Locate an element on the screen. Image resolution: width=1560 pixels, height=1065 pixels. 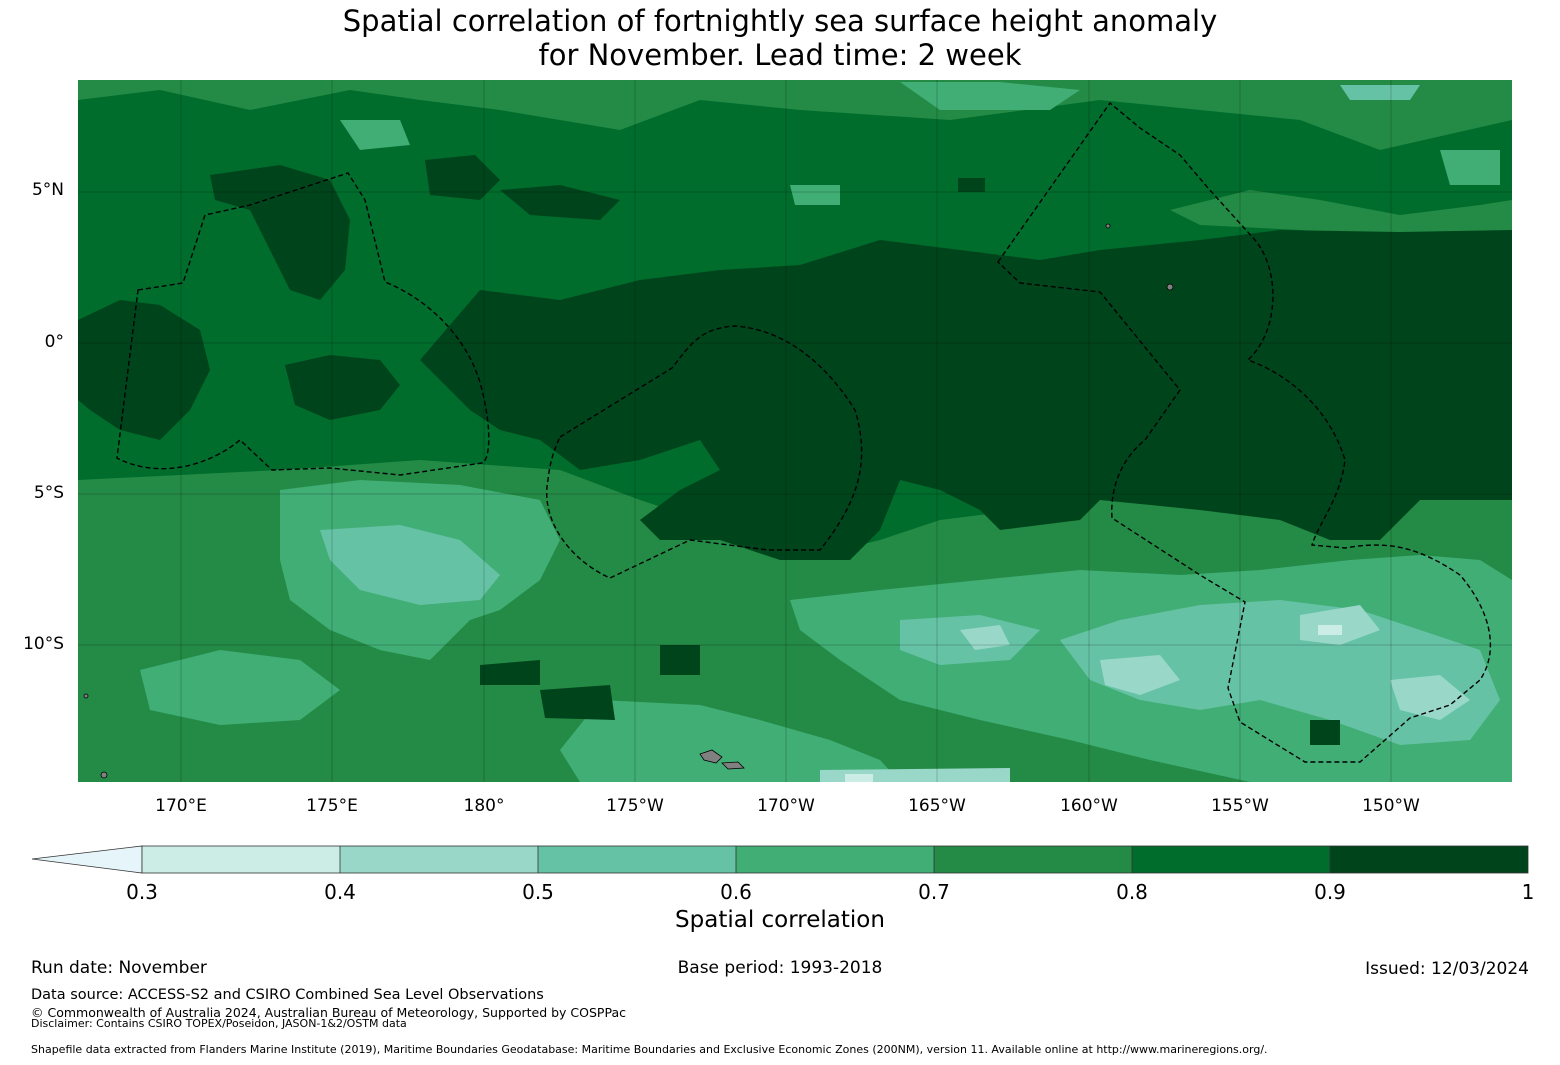
colorbar-tick-0.9: 0.9 is located at coordinates (1330, 892).